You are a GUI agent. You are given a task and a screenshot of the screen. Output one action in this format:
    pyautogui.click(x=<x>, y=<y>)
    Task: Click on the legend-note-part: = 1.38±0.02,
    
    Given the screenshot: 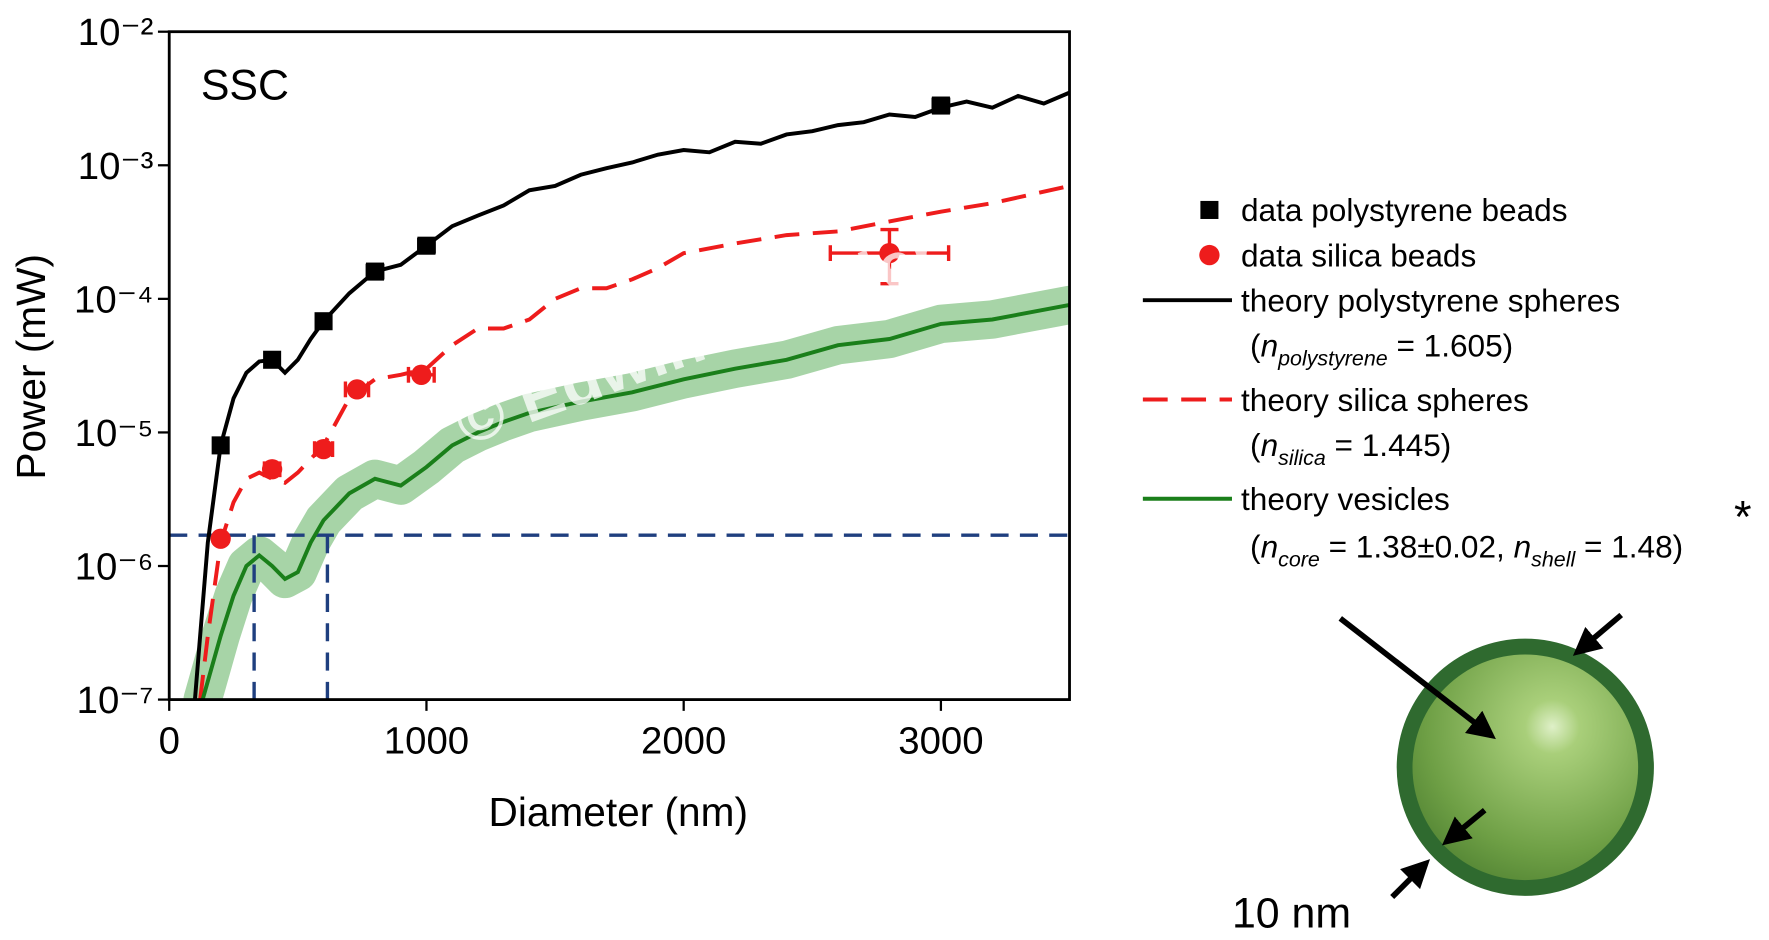 What is the action you would take?
    pyautogui.click(x=1417, y=546)
    